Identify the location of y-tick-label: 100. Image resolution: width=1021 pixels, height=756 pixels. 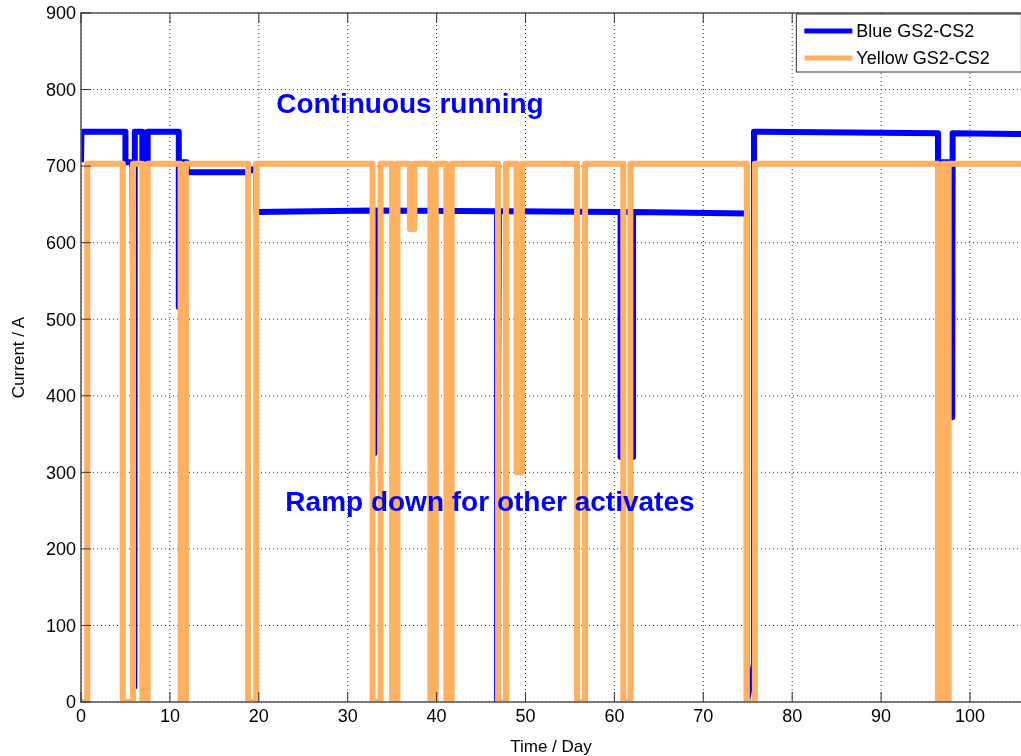
(60, 625).